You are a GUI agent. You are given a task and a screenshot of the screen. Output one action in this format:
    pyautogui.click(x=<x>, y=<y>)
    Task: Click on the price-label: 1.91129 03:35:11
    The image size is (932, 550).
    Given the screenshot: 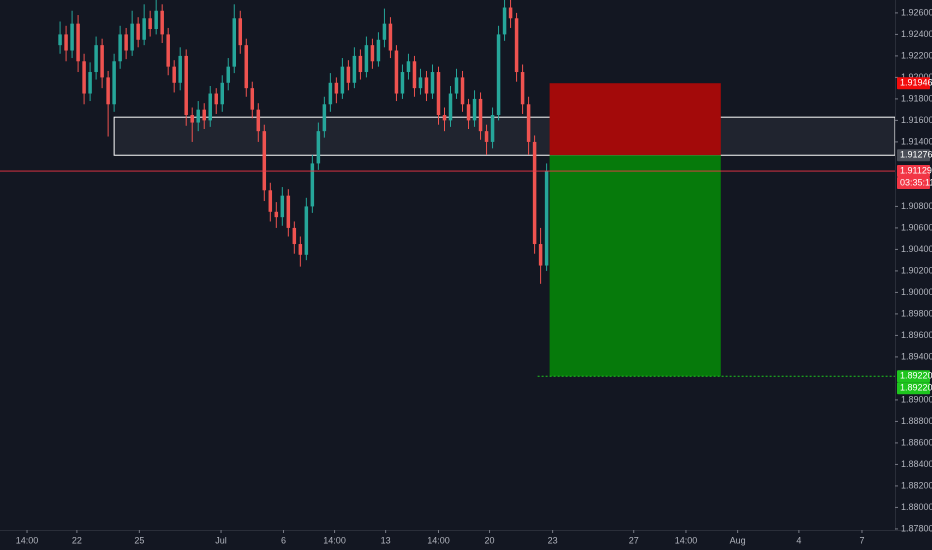 What is the action you would take?
    pyautogui.click(x=914, y=177)
    